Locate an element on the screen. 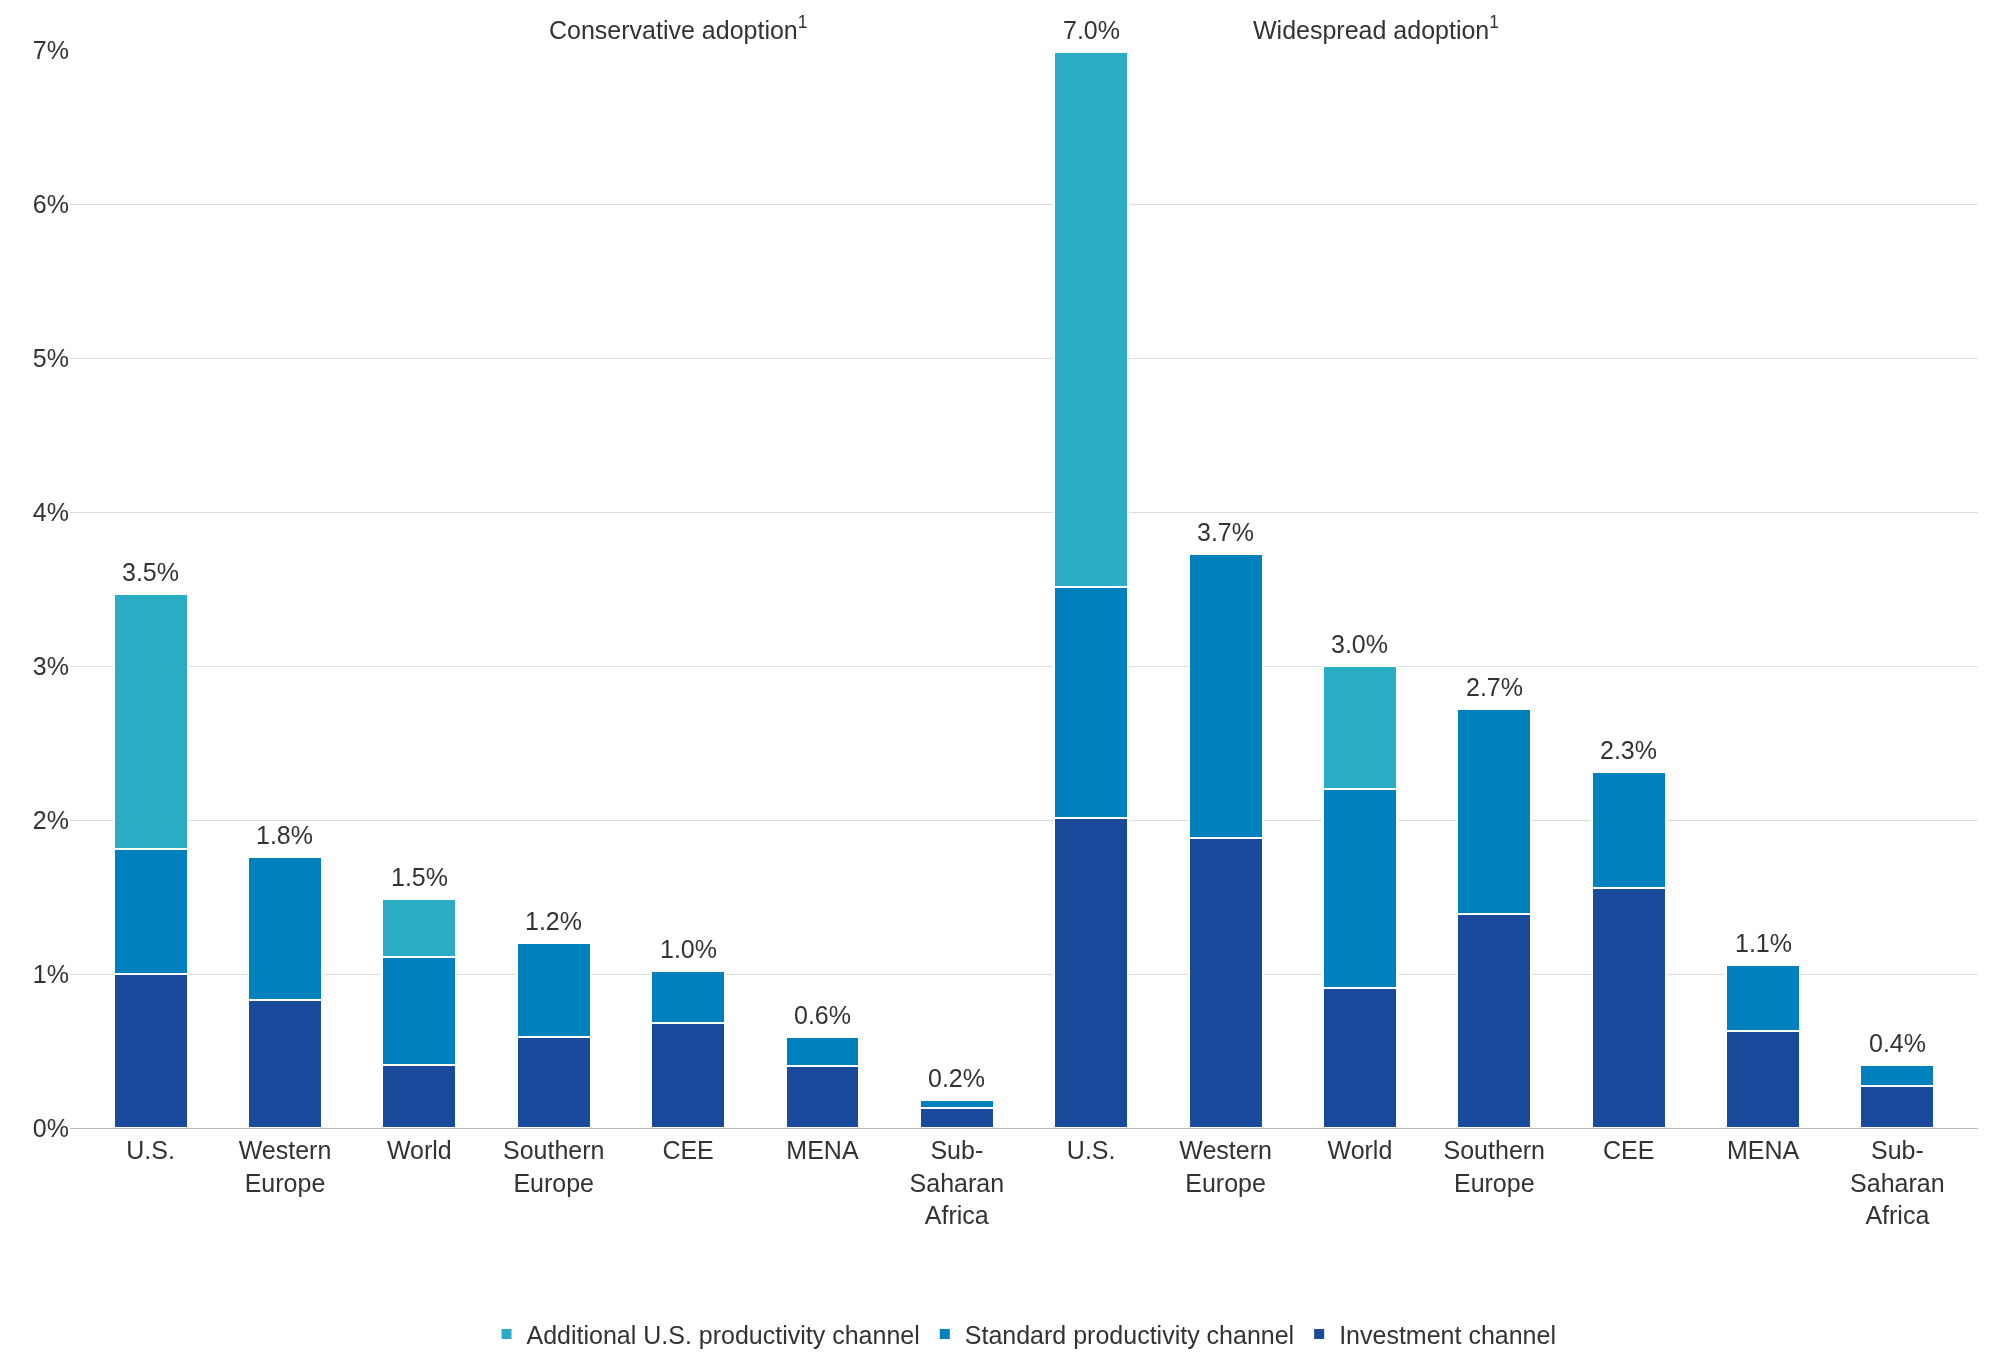 Image resolution: width=1998 pixels, height=1369 pixels. y-tick-label: 6% is located at coordinates (50, 203).